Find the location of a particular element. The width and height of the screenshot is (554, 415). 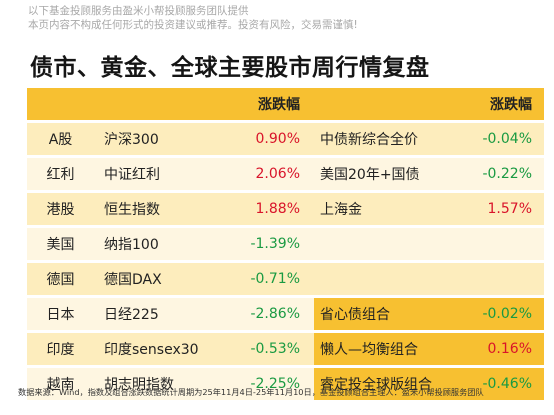

index-cell: 德国DAX is located at coordinates (133, 279).